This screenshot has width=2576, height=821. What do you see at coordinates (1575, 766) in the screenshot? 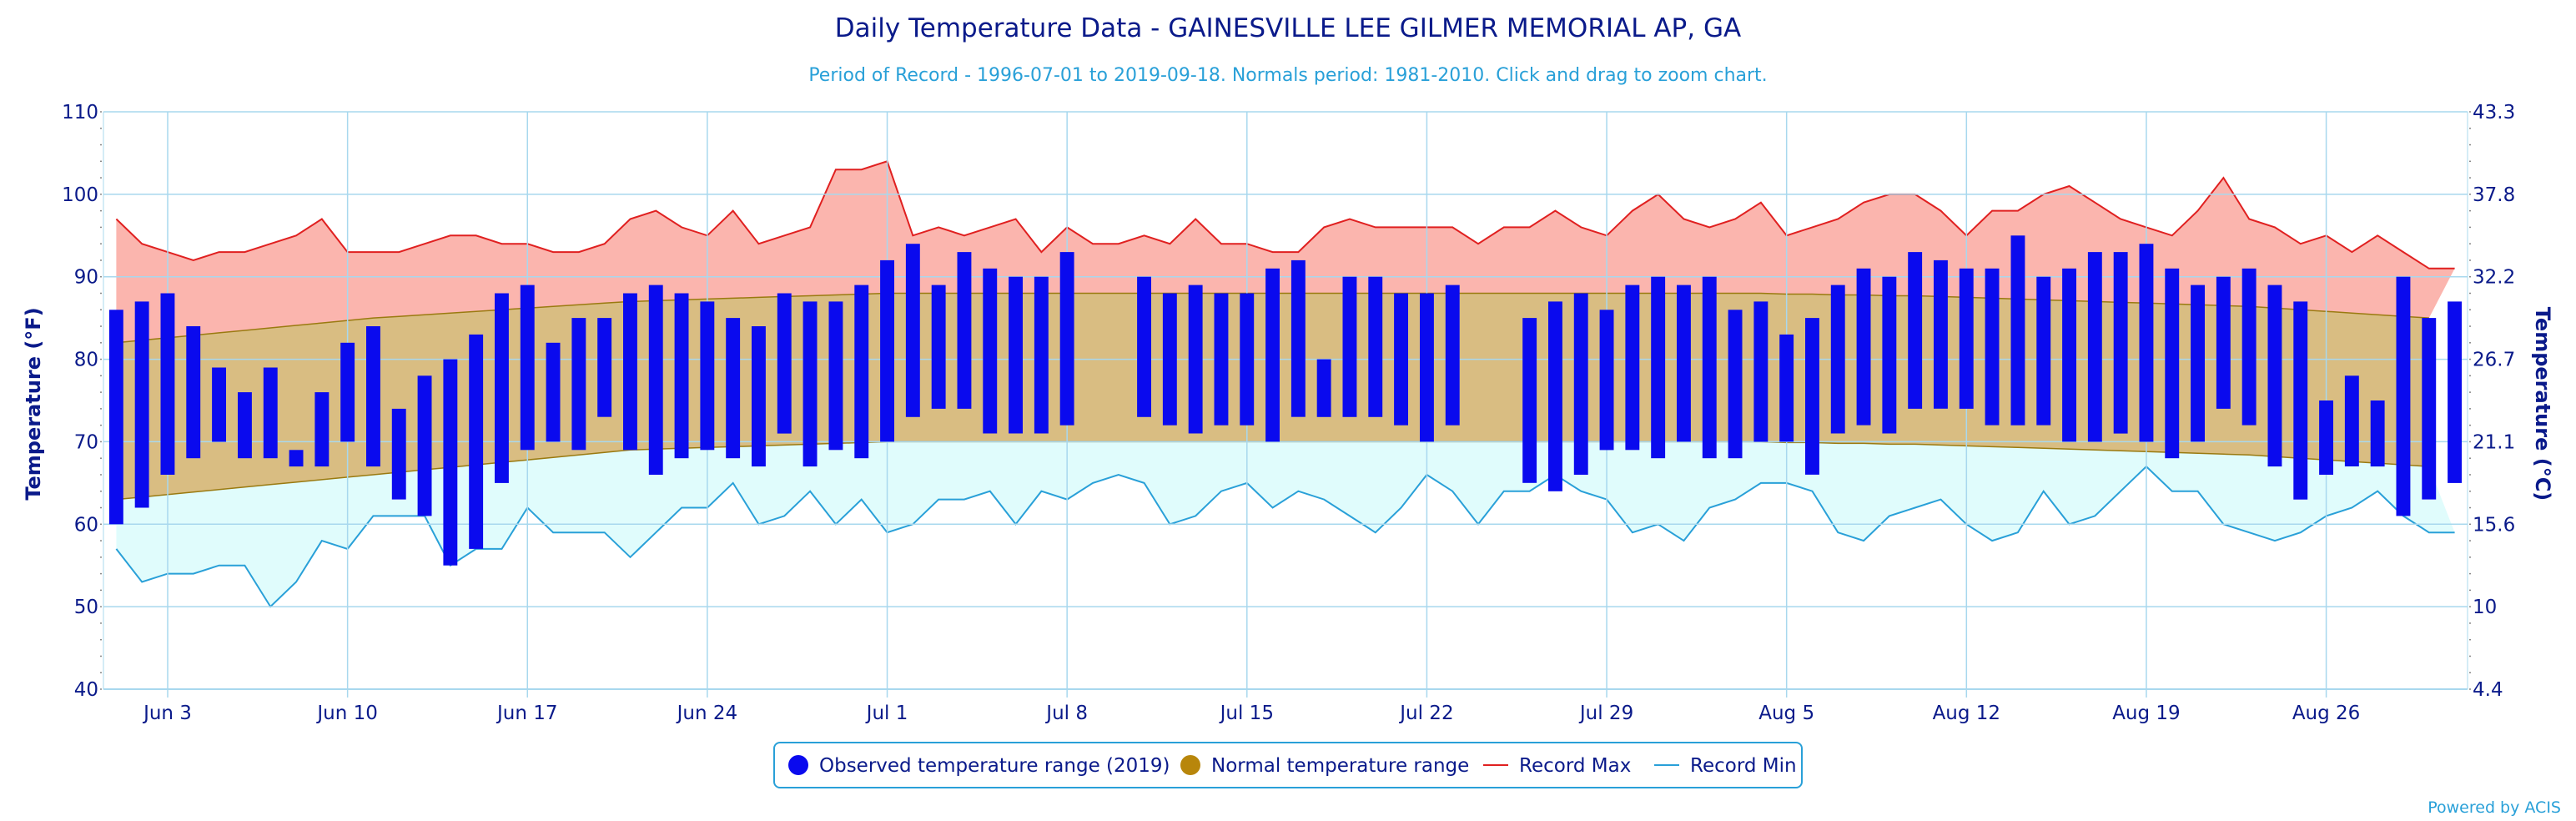
I see `legend-record-max-label: Record Max` at bounding box center [1575, 766].